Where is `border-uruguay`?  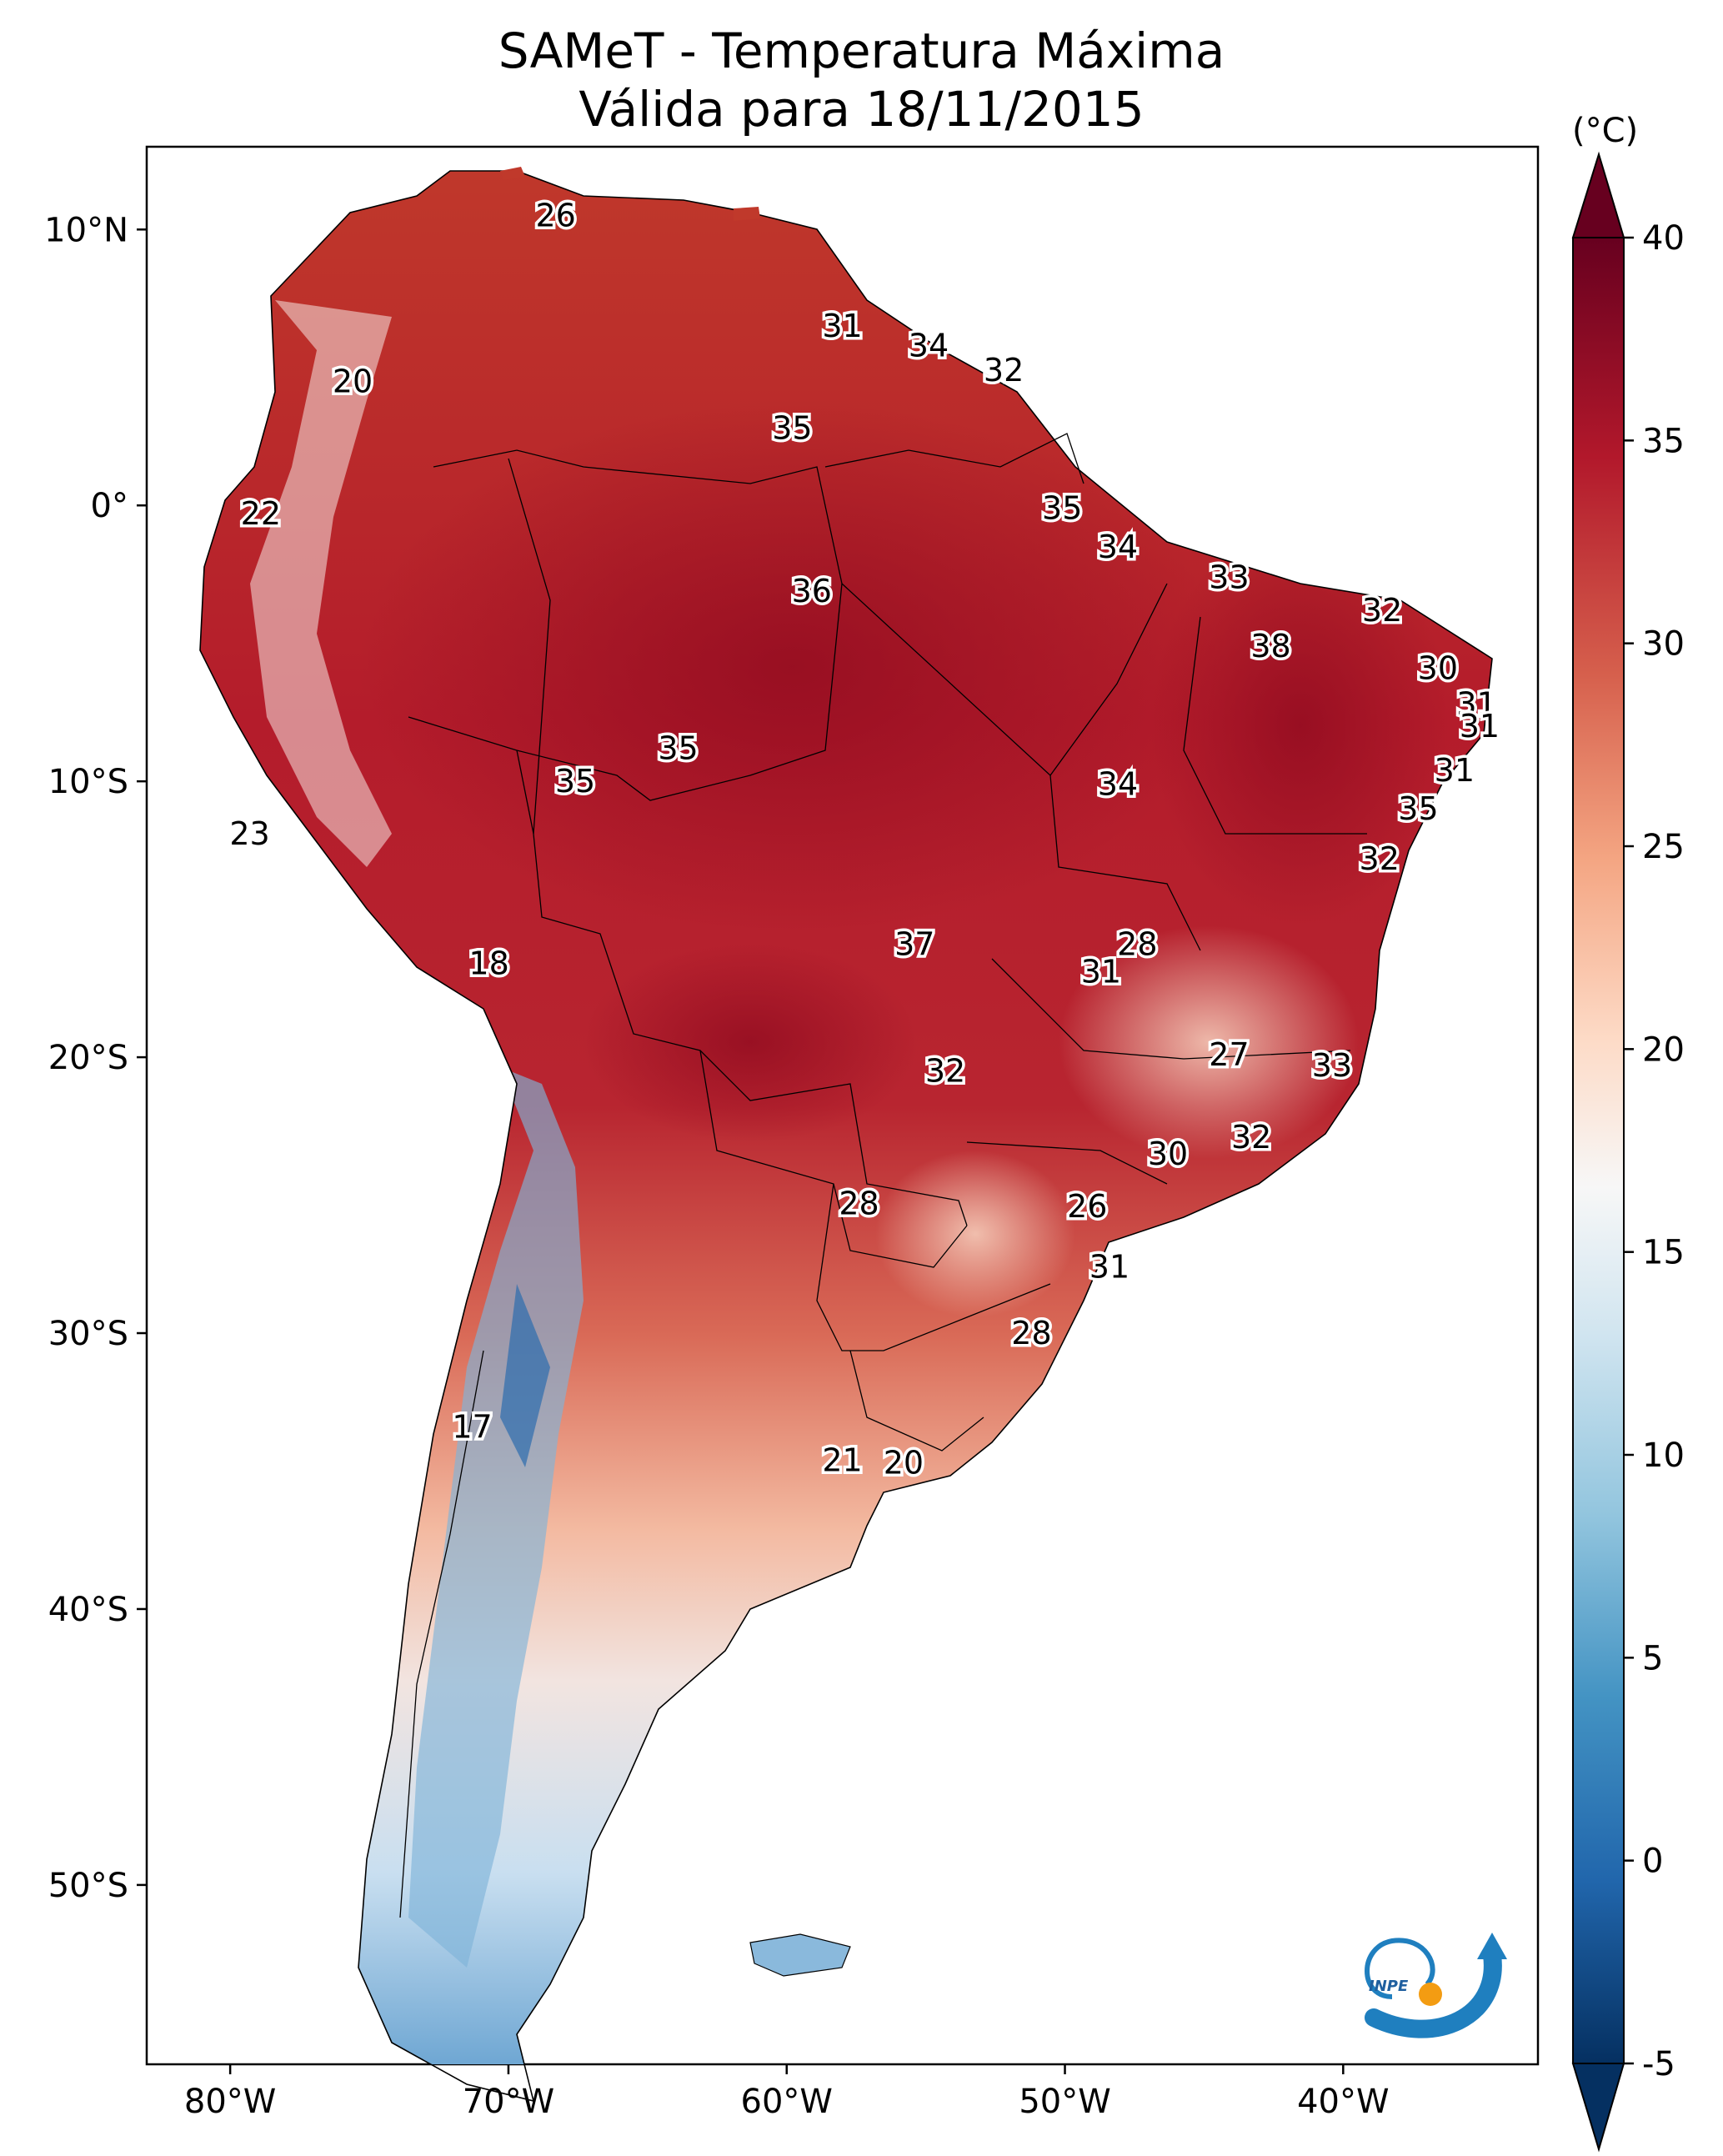 border-uruguay is located at coordinates (917, 1401).